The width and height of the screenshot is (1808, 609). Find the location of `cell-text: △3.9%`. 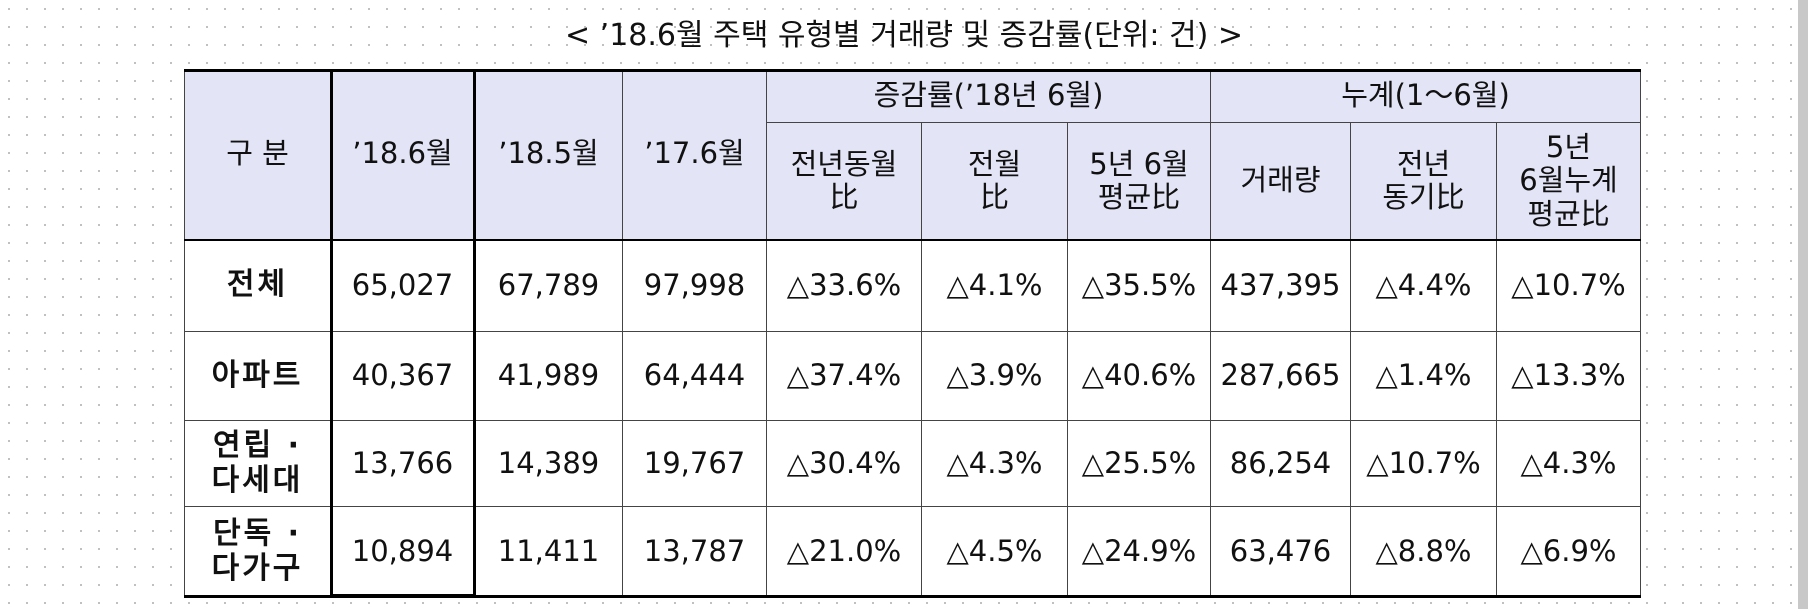

cell-text: △3.9% is located at coordinates (994, 375).